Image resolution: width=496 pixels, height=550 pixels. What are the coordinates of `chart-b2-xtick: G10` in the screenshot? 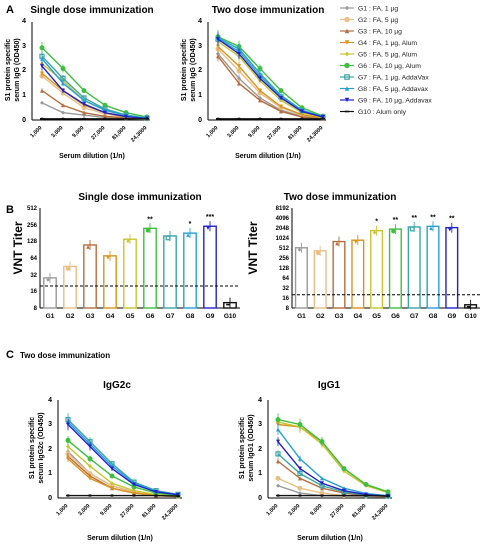 It's located at (470, 316).